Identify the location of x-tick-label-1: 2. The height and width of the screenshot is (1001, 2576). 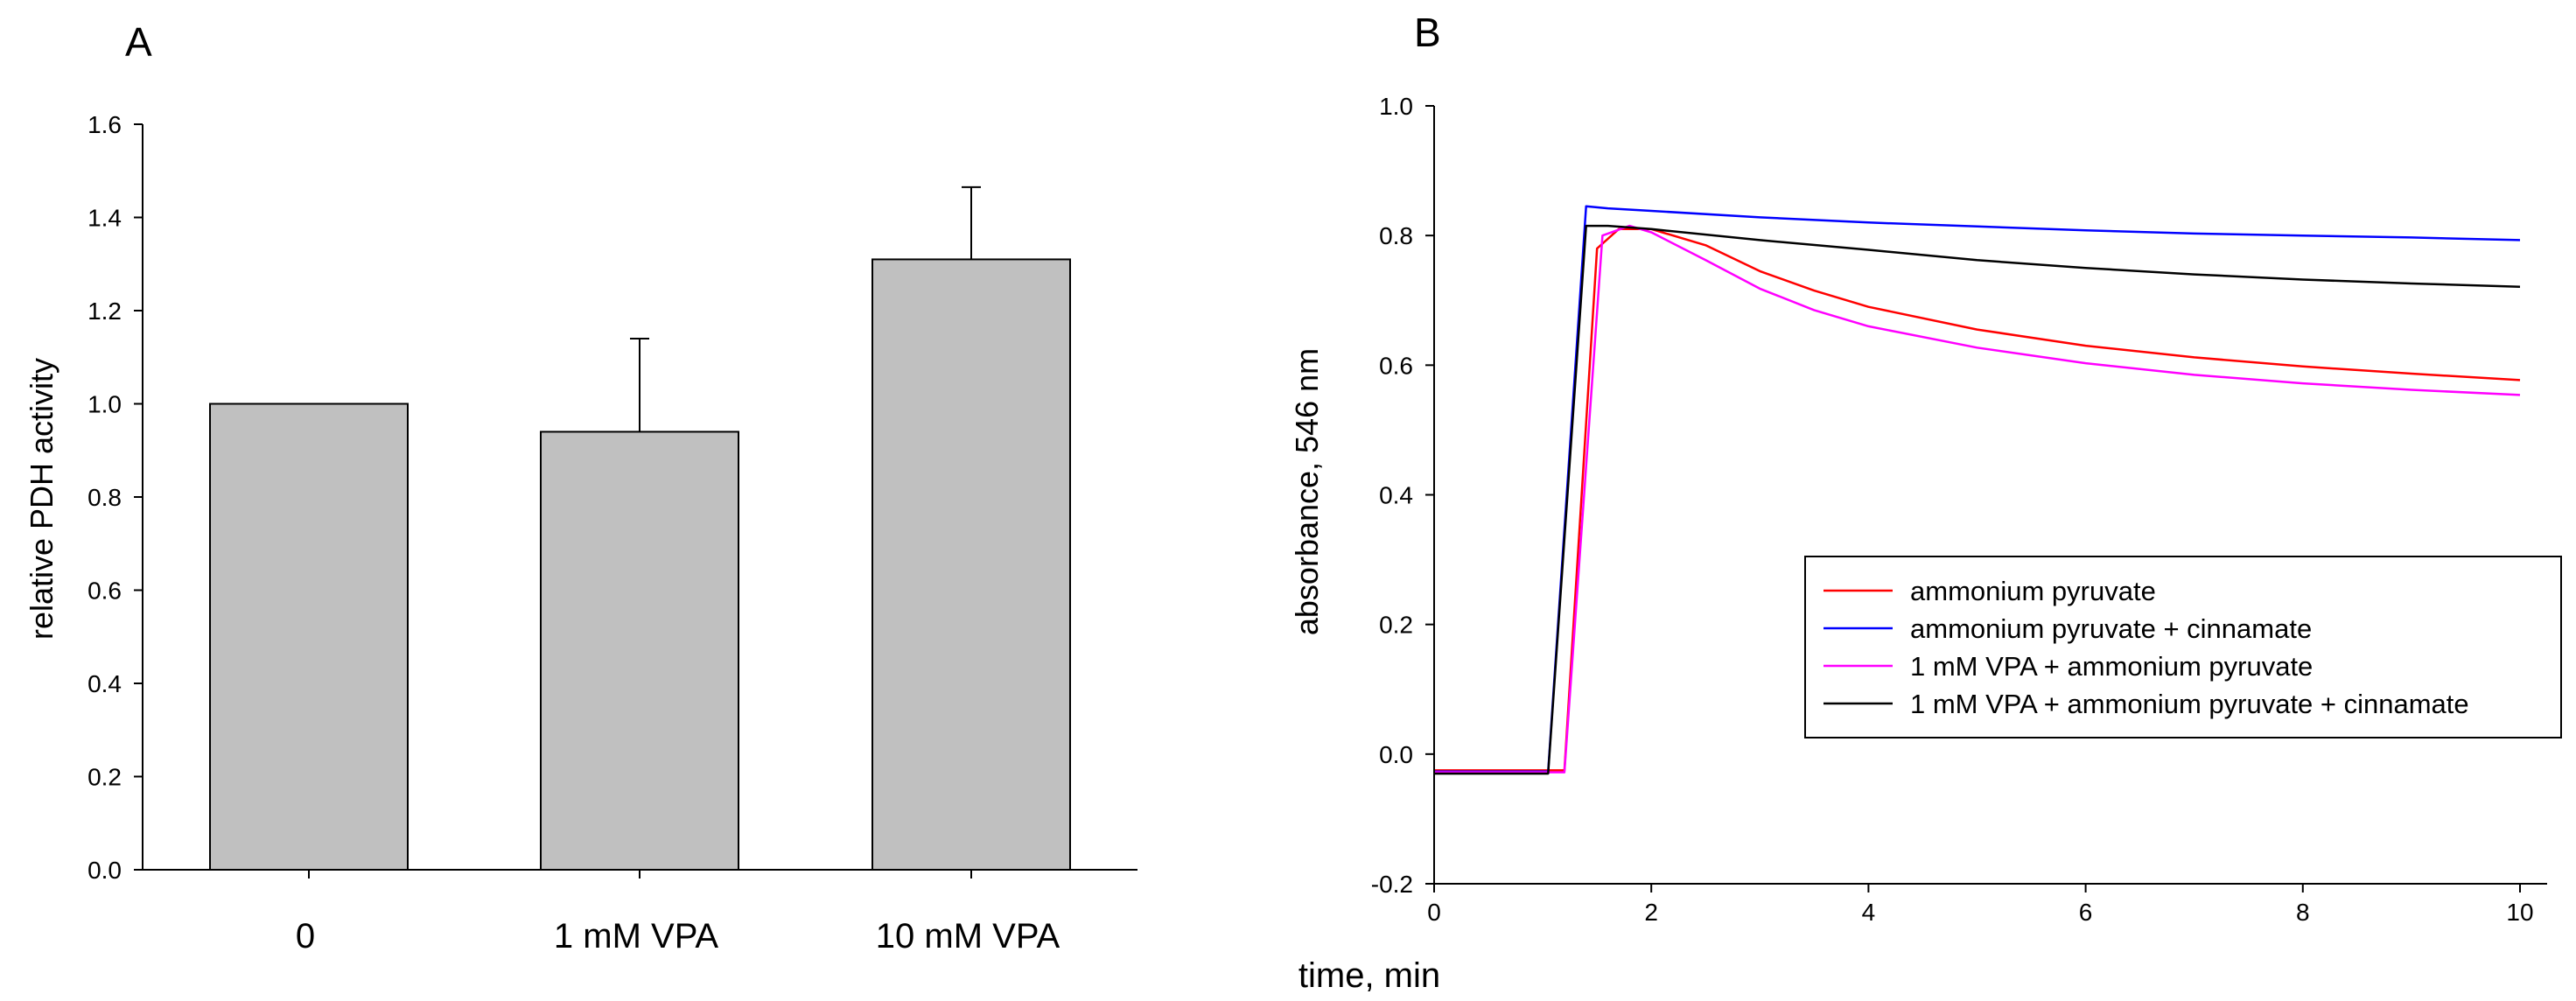
(1651, 912).